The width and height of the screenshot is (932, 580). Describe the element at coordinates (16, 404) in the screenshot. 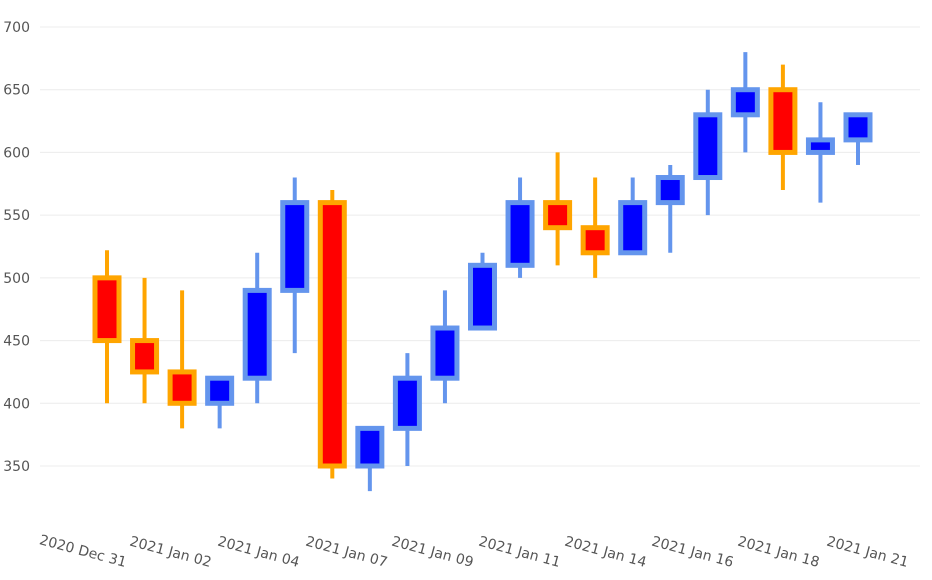

I see `y-tick-label: 400` at that location.